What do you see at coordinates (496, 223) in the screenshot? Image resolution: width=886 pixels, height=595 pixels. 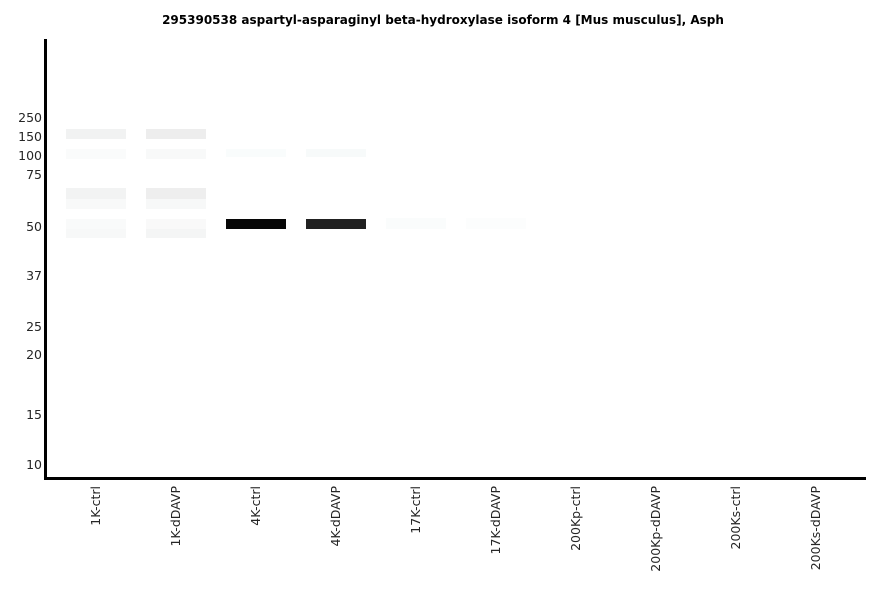 I see `blot-band-17K-dDAVP-50kda` at bounding box center [496, 223].